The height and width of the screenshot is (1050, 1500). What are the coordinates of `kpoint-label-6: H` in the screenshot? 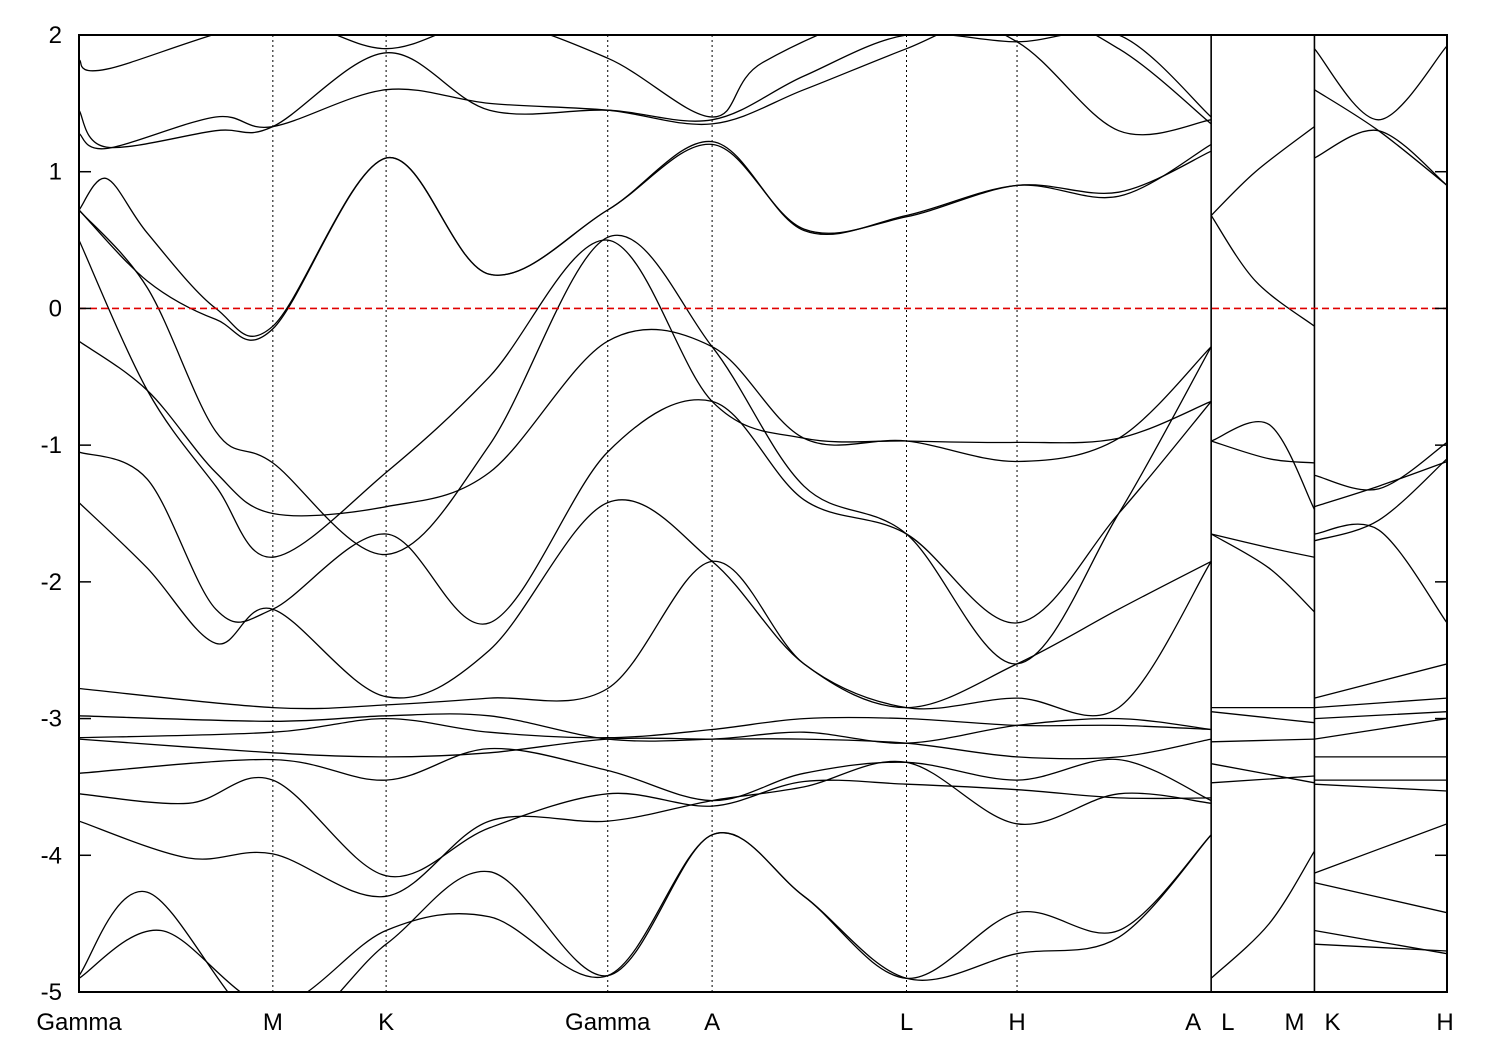 It's located at (1016, 1022).